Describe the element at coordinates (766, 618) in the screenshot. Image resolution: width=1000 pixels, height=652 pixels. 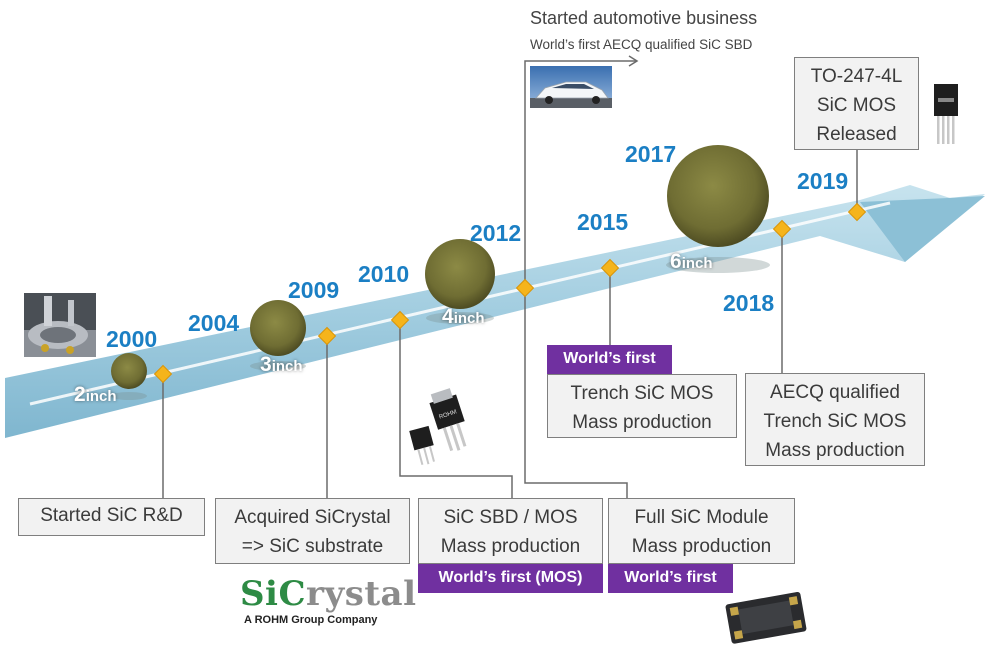
I see `power-module-photo` at that location.